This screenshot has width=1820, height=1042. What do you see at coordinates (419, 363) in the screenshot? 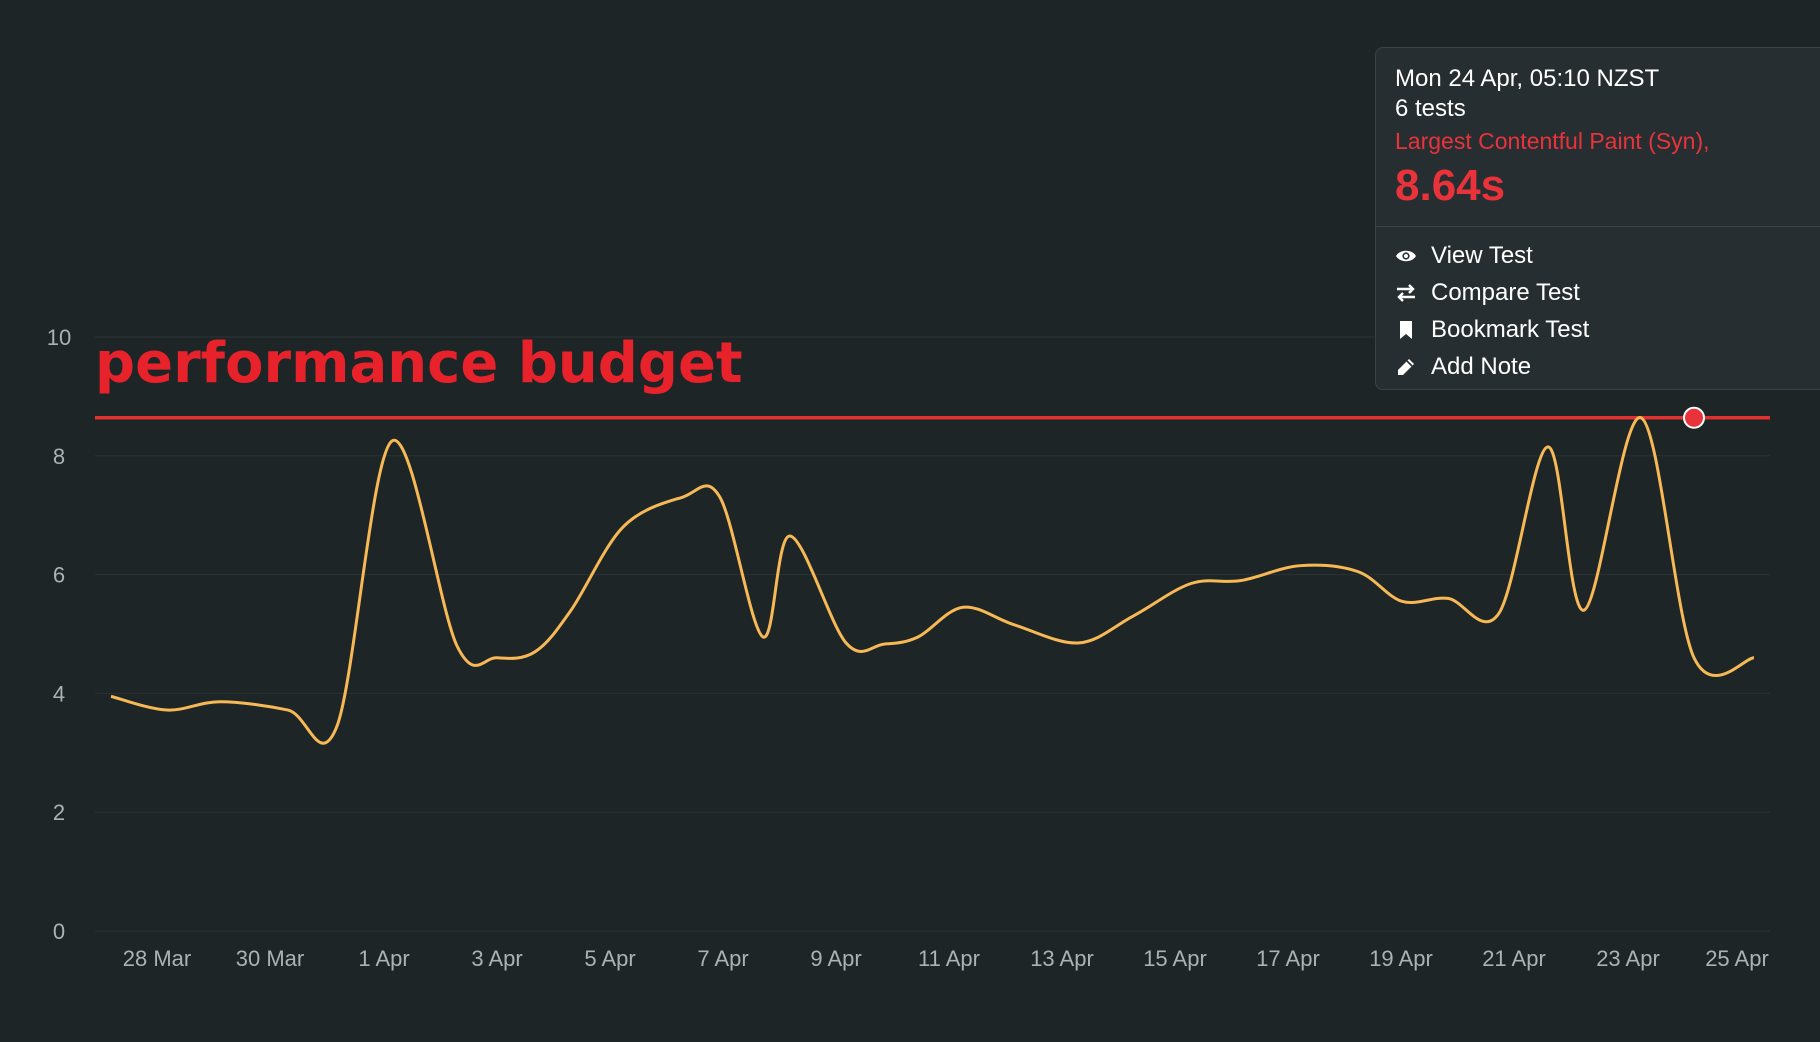
I see `performance-budget-label: performance budget` at bounding box center [419, 363].